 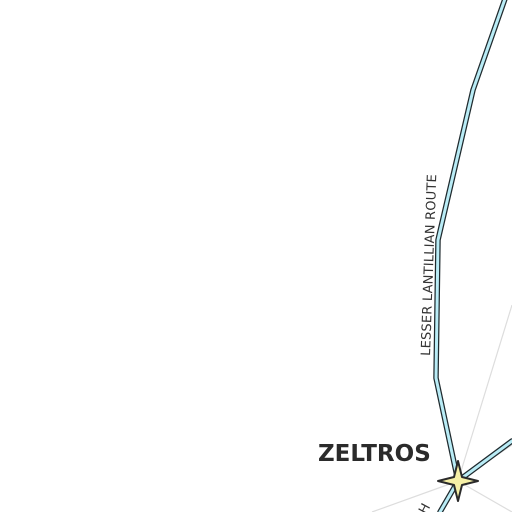 I want to click on route-lesser-lantillian, so click(x=472, y=242).